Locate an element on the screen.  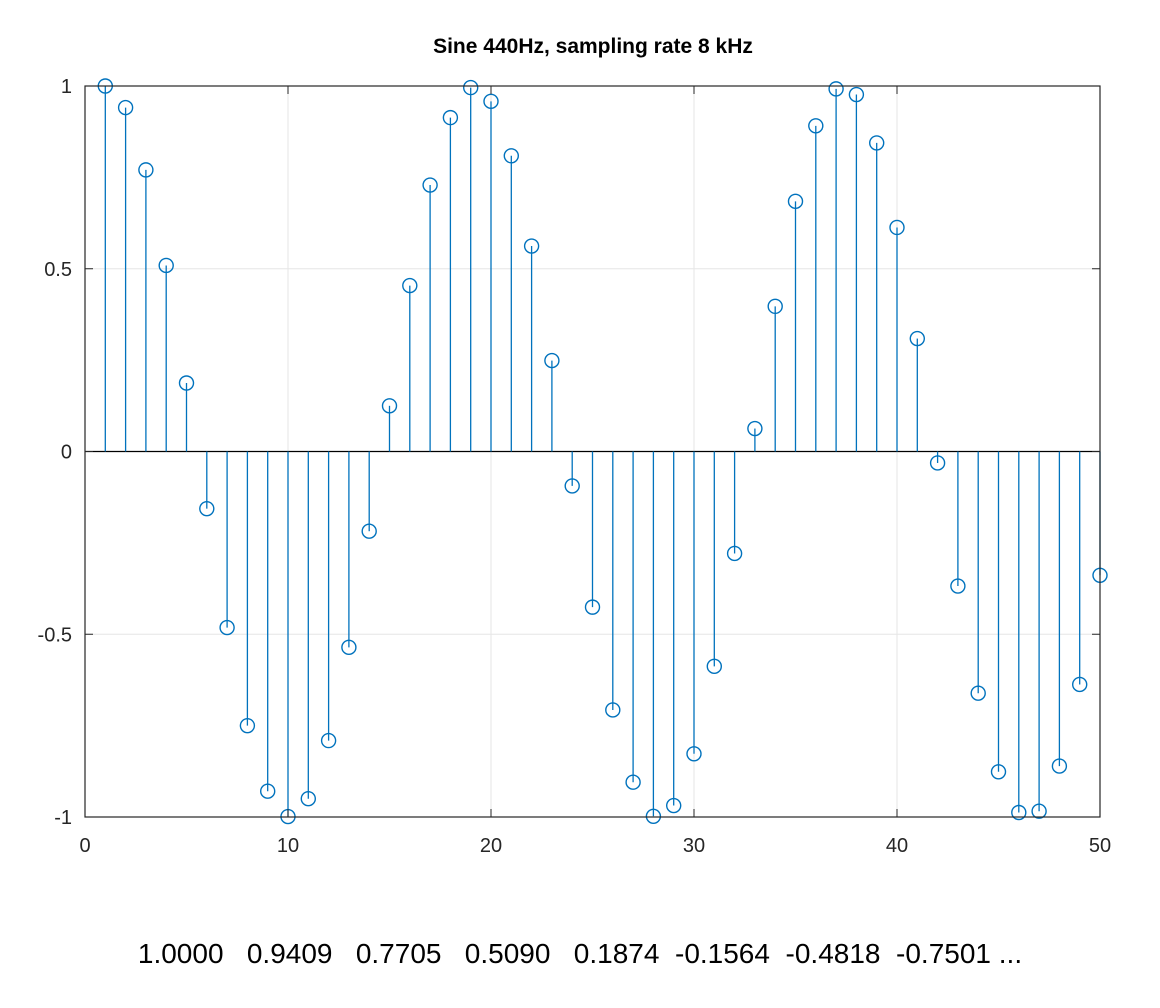
x-tick-label-0: 0 is located at coordinates (84, 846).